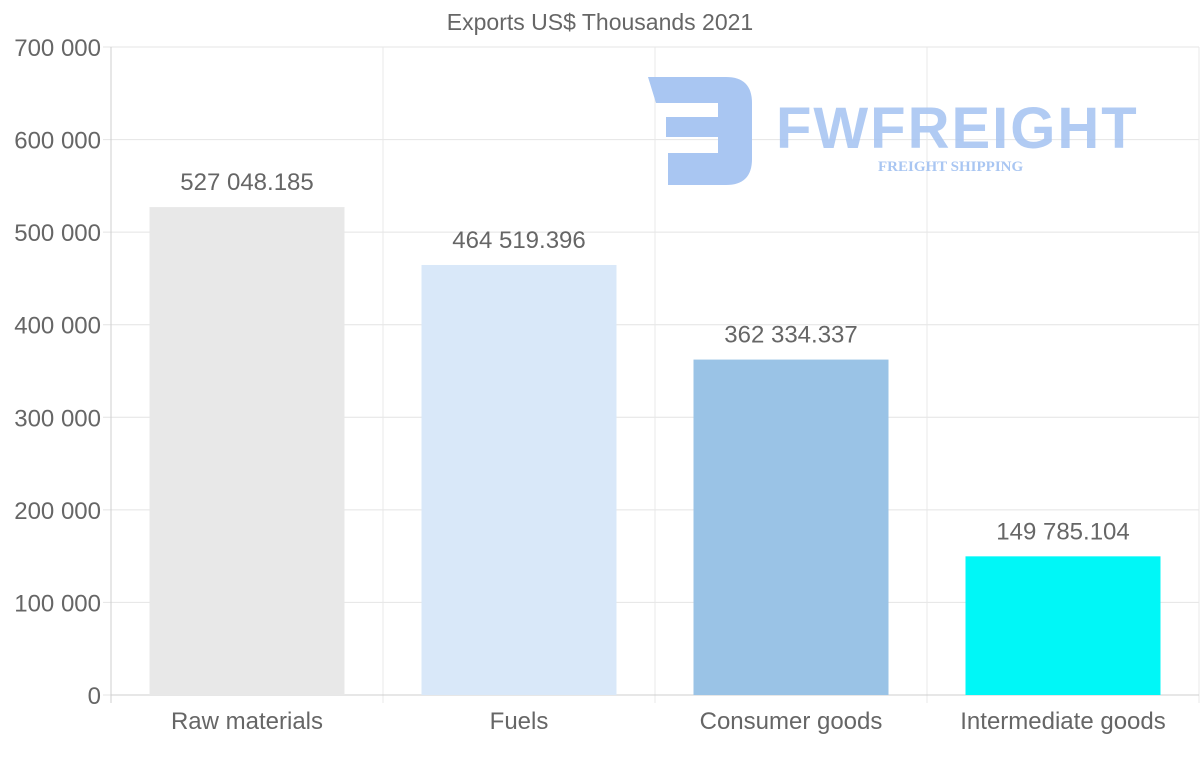  Describe the element at coordinates (791, 527) in the screenshot. I see `bar-consumer-goods` at that location.